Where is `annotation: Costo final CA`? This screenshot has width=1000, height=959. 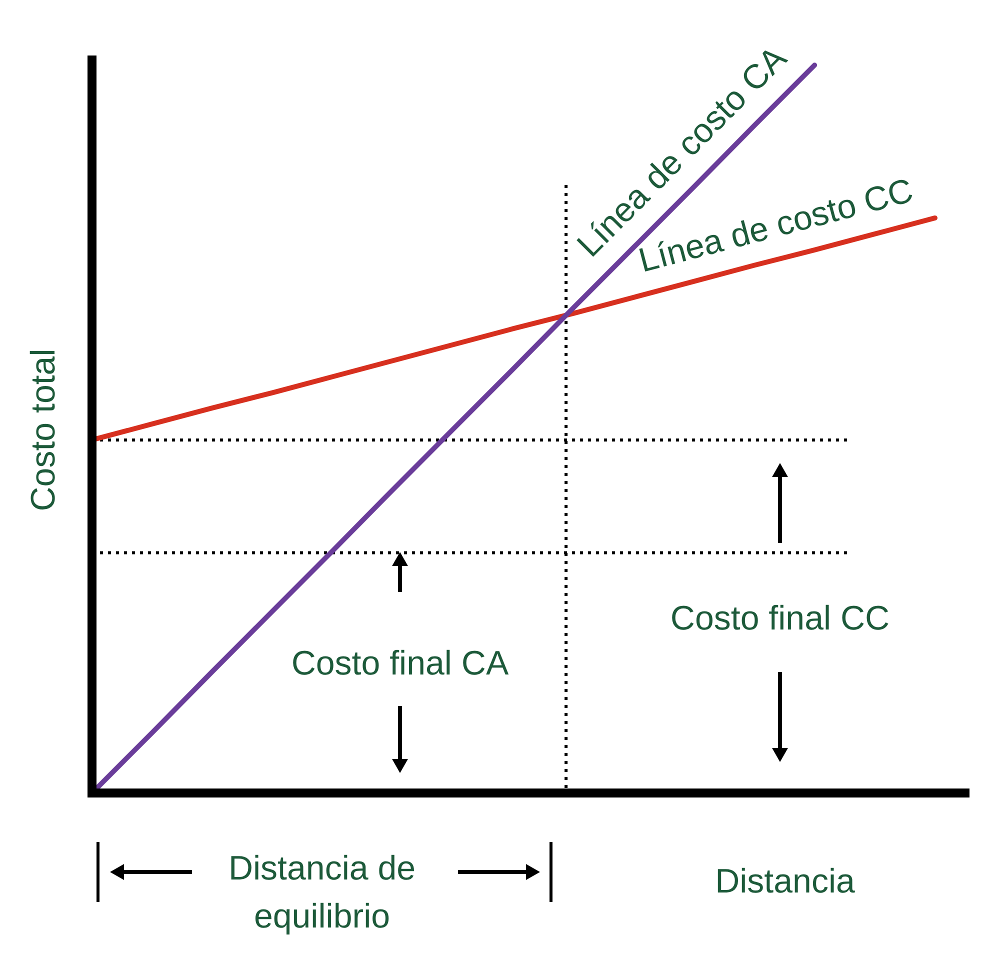 annotation: Costo final CA is located at coordinates (400, 663).